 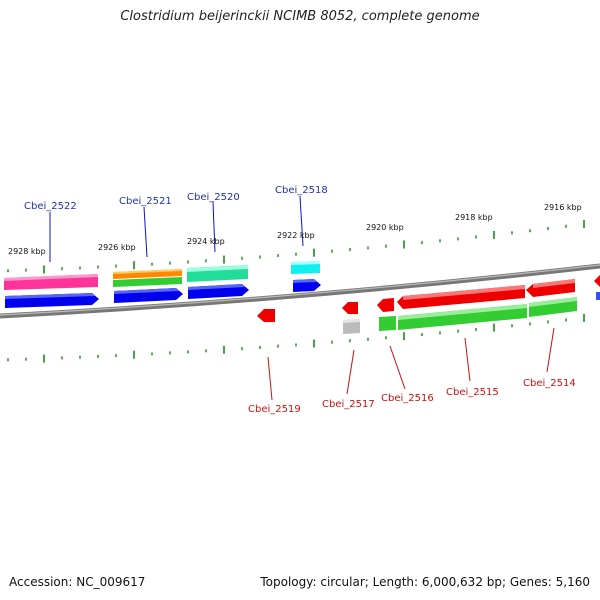 What do you see at coordinates (176, 223) in the screenshot?
I see `gene-callouts-top: Cbei_2522 Cbei_2521 Cbei_2520 Cbei_2518` at bounding box center [176, 223].